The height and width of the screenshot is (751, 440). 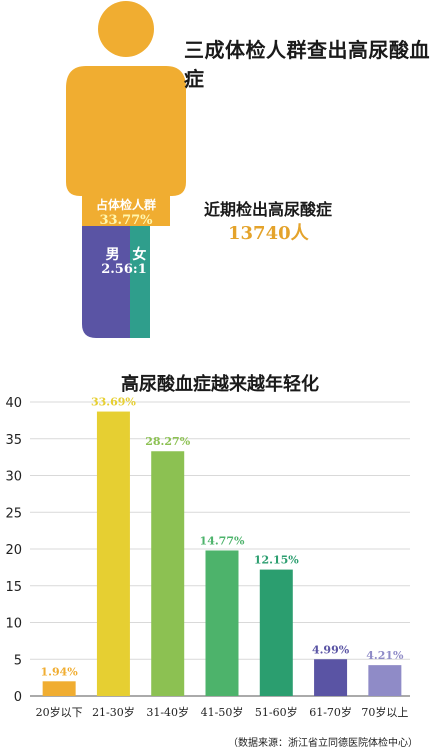 What do you see at coordinates (18, 697) in the screenshot?
I see `y-tick-label: 0` at bounding box center [18, 697].